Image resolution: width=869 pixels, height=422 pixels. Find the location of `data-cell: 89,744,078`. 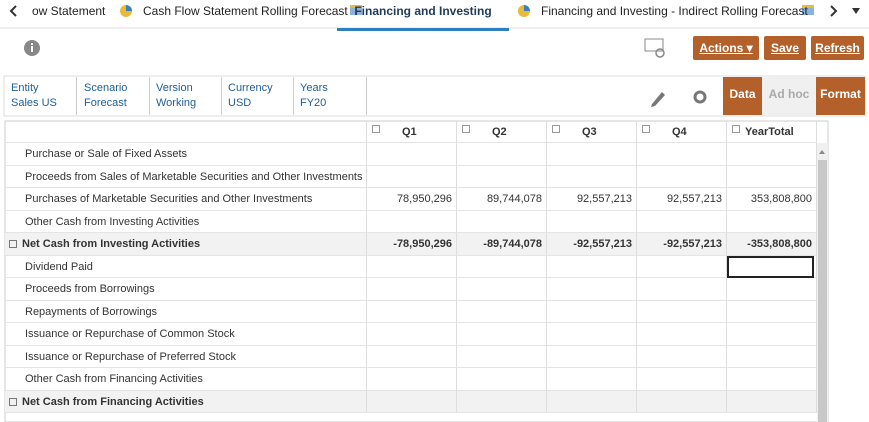

data-cell: 89,744,078 is located at coordinates (502, 199).